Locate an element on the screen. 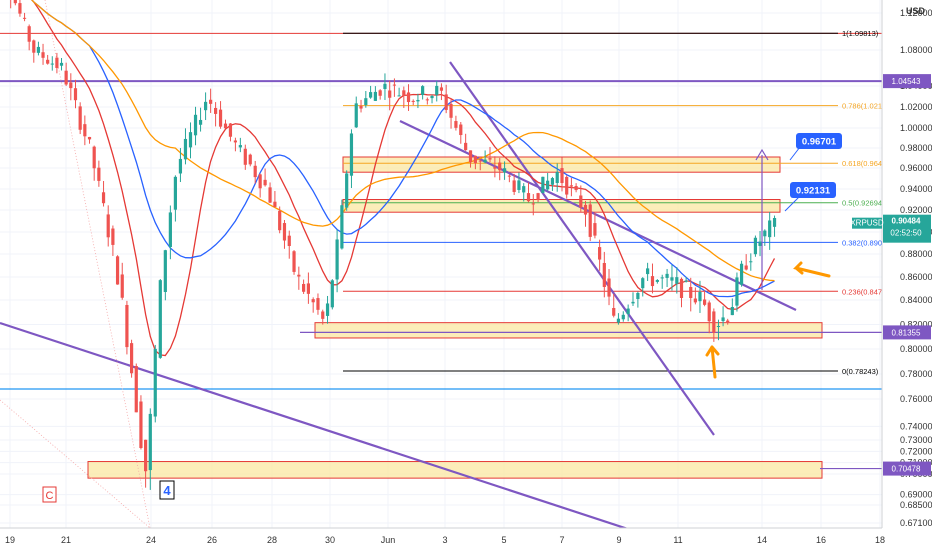  target-label-box is located at coordinates (819, 141).